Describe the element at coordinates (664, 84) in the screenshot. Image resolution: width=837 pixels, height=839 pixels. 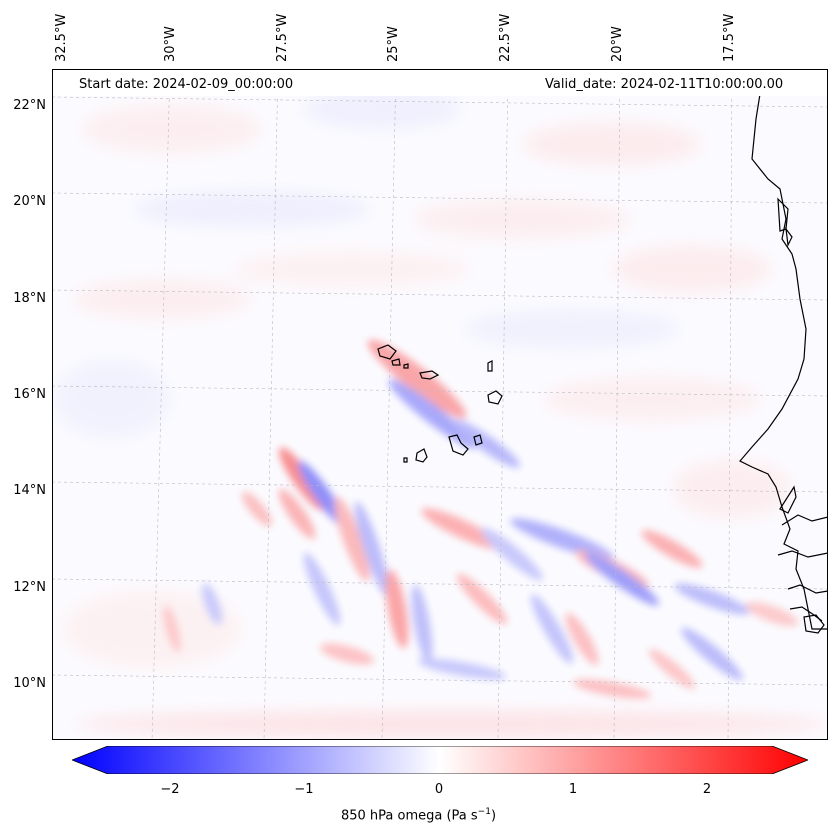
I see `valid-date-label: Valid_date: 2024-02-11T10:00:00.00` at that location.